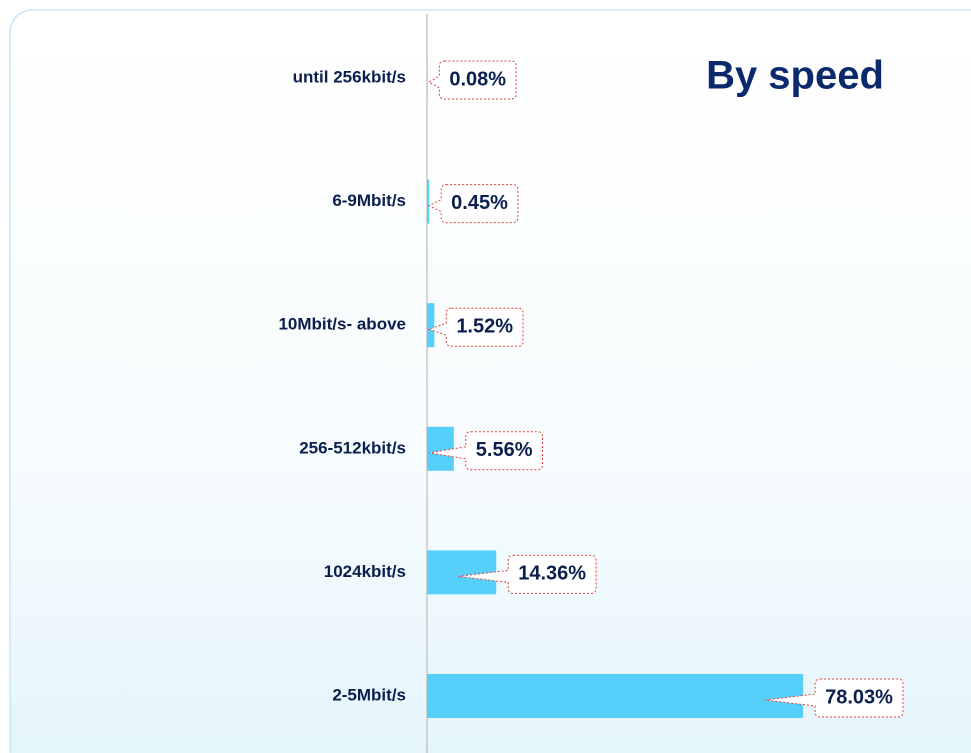 This screenshot has width=971, height=753. What do you see at coordinates (859, 697) in the screenshot?
I see `data-label: 78.03%` at bounding box center [859, 697].